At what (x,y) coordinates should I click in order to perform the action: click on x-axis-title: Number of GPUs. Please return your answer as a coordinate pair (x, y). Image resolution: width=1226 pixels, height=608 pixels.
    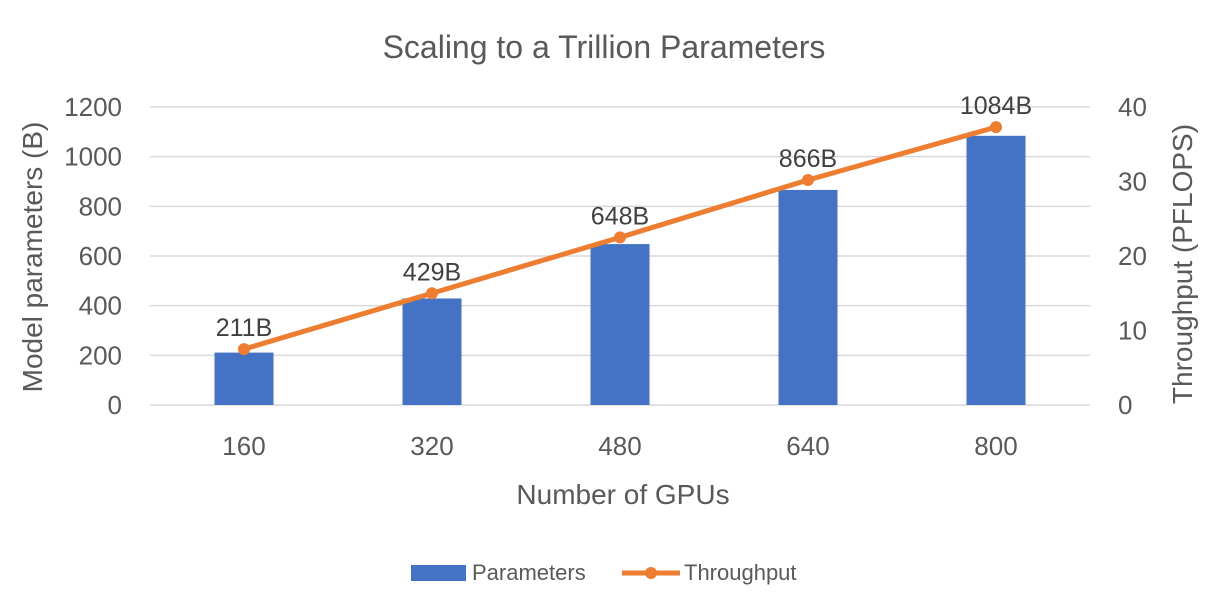
    Looking at the image, I should click on (622, 494).